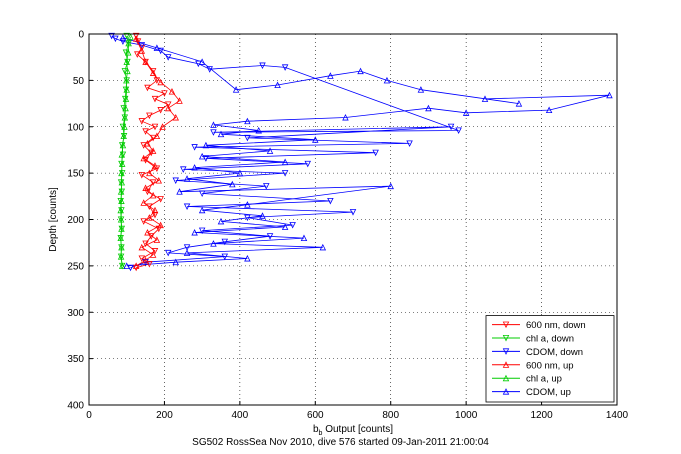 This screenshot has height=454, width=681. What do you see at coordinates (316, 429) in the screenshot?
I see `x-axis-label-main: b` at bounding box center [316, 429].